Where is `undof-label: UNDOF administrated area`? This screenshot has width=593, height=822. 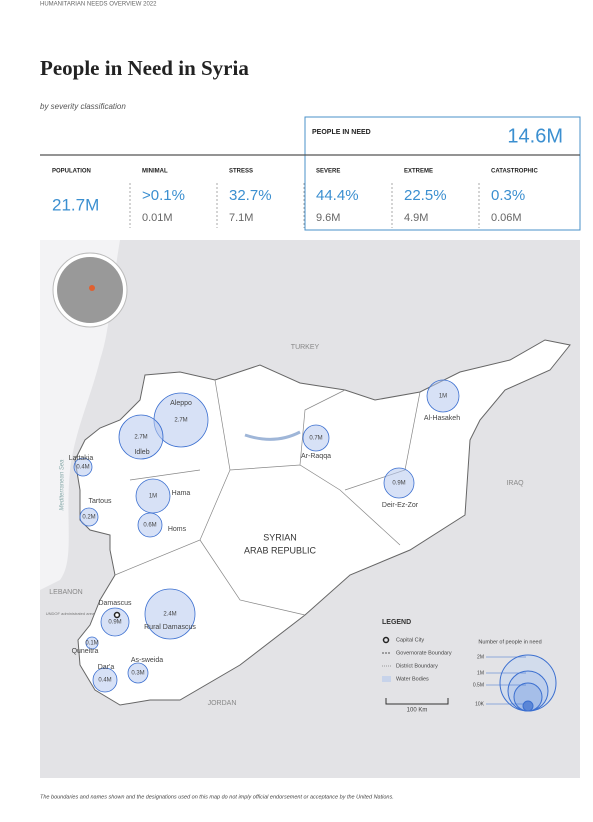
undof-label: UNDOF administrated area is located at coordinates (70, 613).